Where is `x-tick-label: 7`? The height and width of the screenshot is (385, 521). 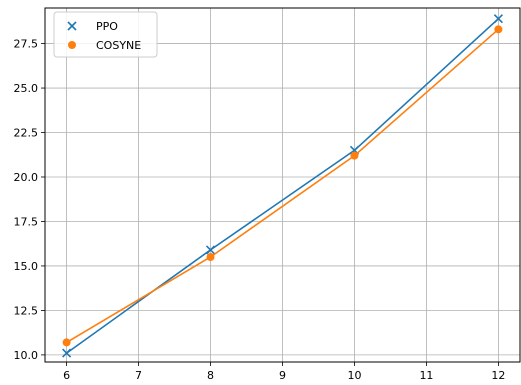 x-tick-label: 7 is located at coordinates (138, 375).